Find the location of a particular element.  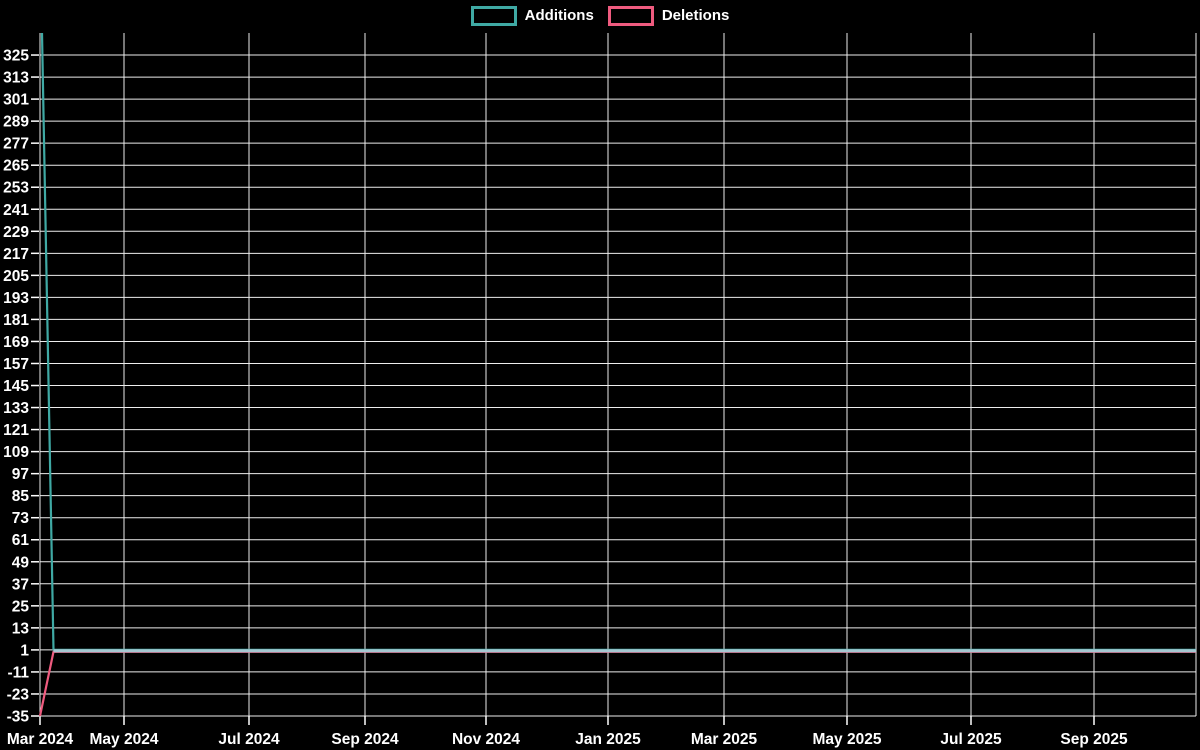

x-tick-label: Mar 2025 is located at coordinates (724, 739).